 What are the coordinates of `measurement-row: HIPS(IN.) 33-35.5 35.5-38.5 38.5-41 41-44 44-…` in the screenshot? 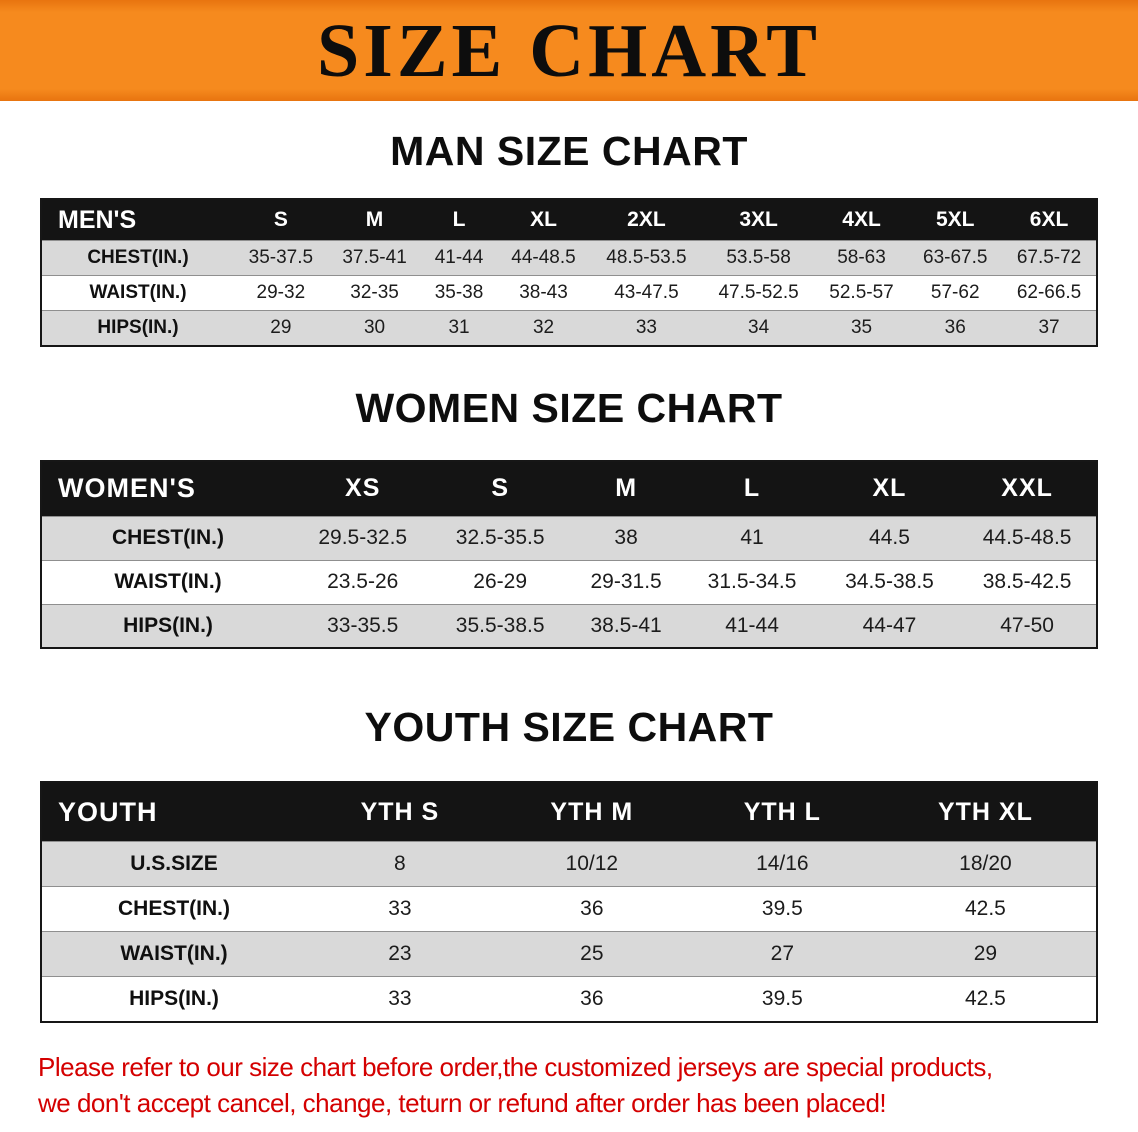 It's located at (569, 626).